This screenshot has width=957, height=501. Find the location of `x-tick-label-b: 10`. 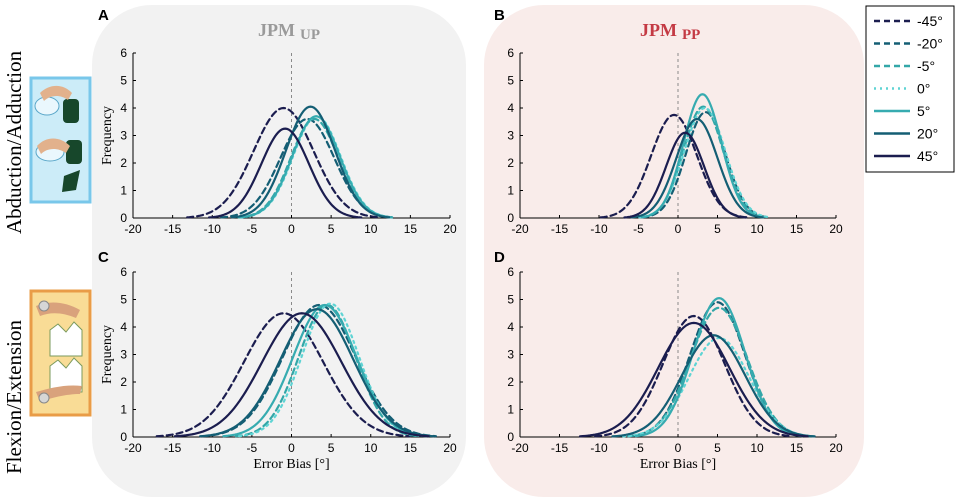

x-tick-label-b: 10 is located at coordinates (757, 229).